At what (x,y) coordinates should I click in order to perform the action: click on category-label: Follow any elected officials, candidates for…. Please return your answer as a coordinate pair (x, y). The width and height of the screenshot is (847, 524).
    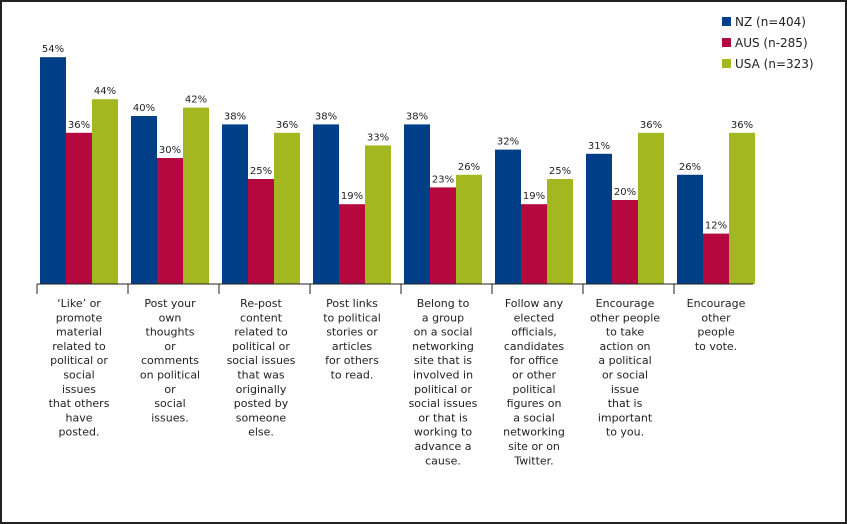
    Looking at the image, I should click on (534, 382).